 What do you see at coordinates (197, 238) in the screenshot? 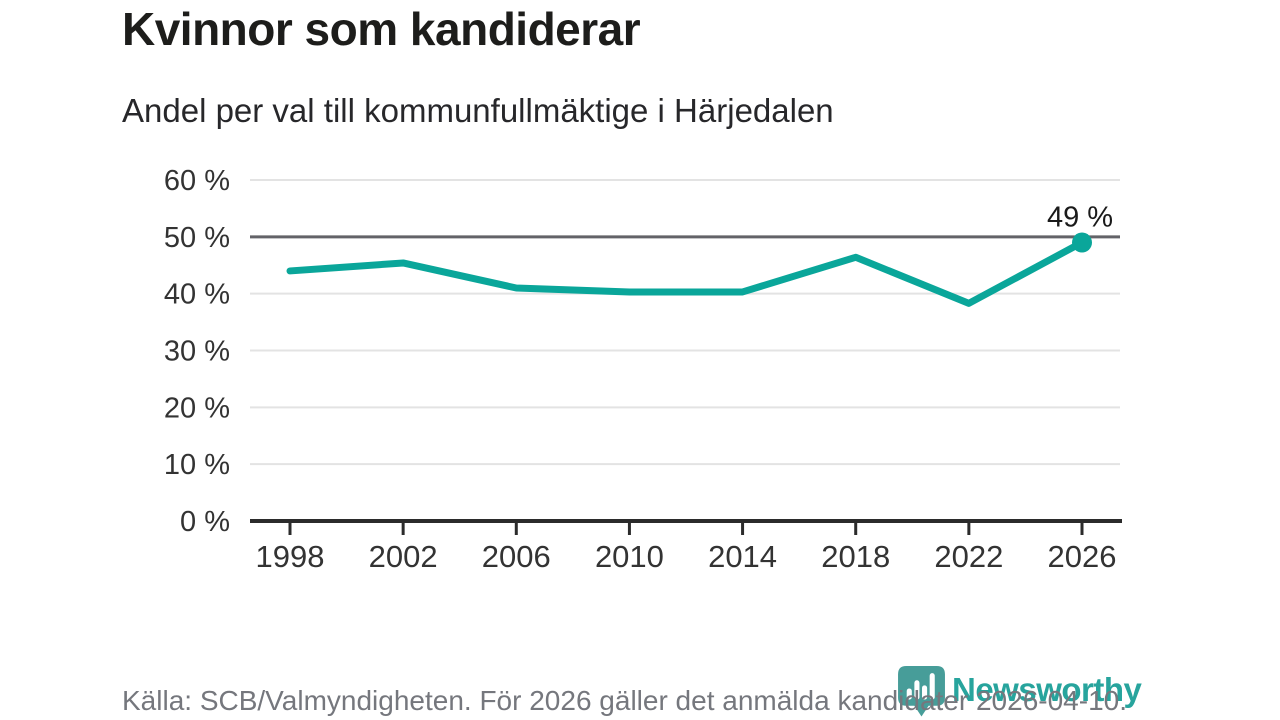
I see `y-tick-label: 50 %` at bounding box center [197, 238].